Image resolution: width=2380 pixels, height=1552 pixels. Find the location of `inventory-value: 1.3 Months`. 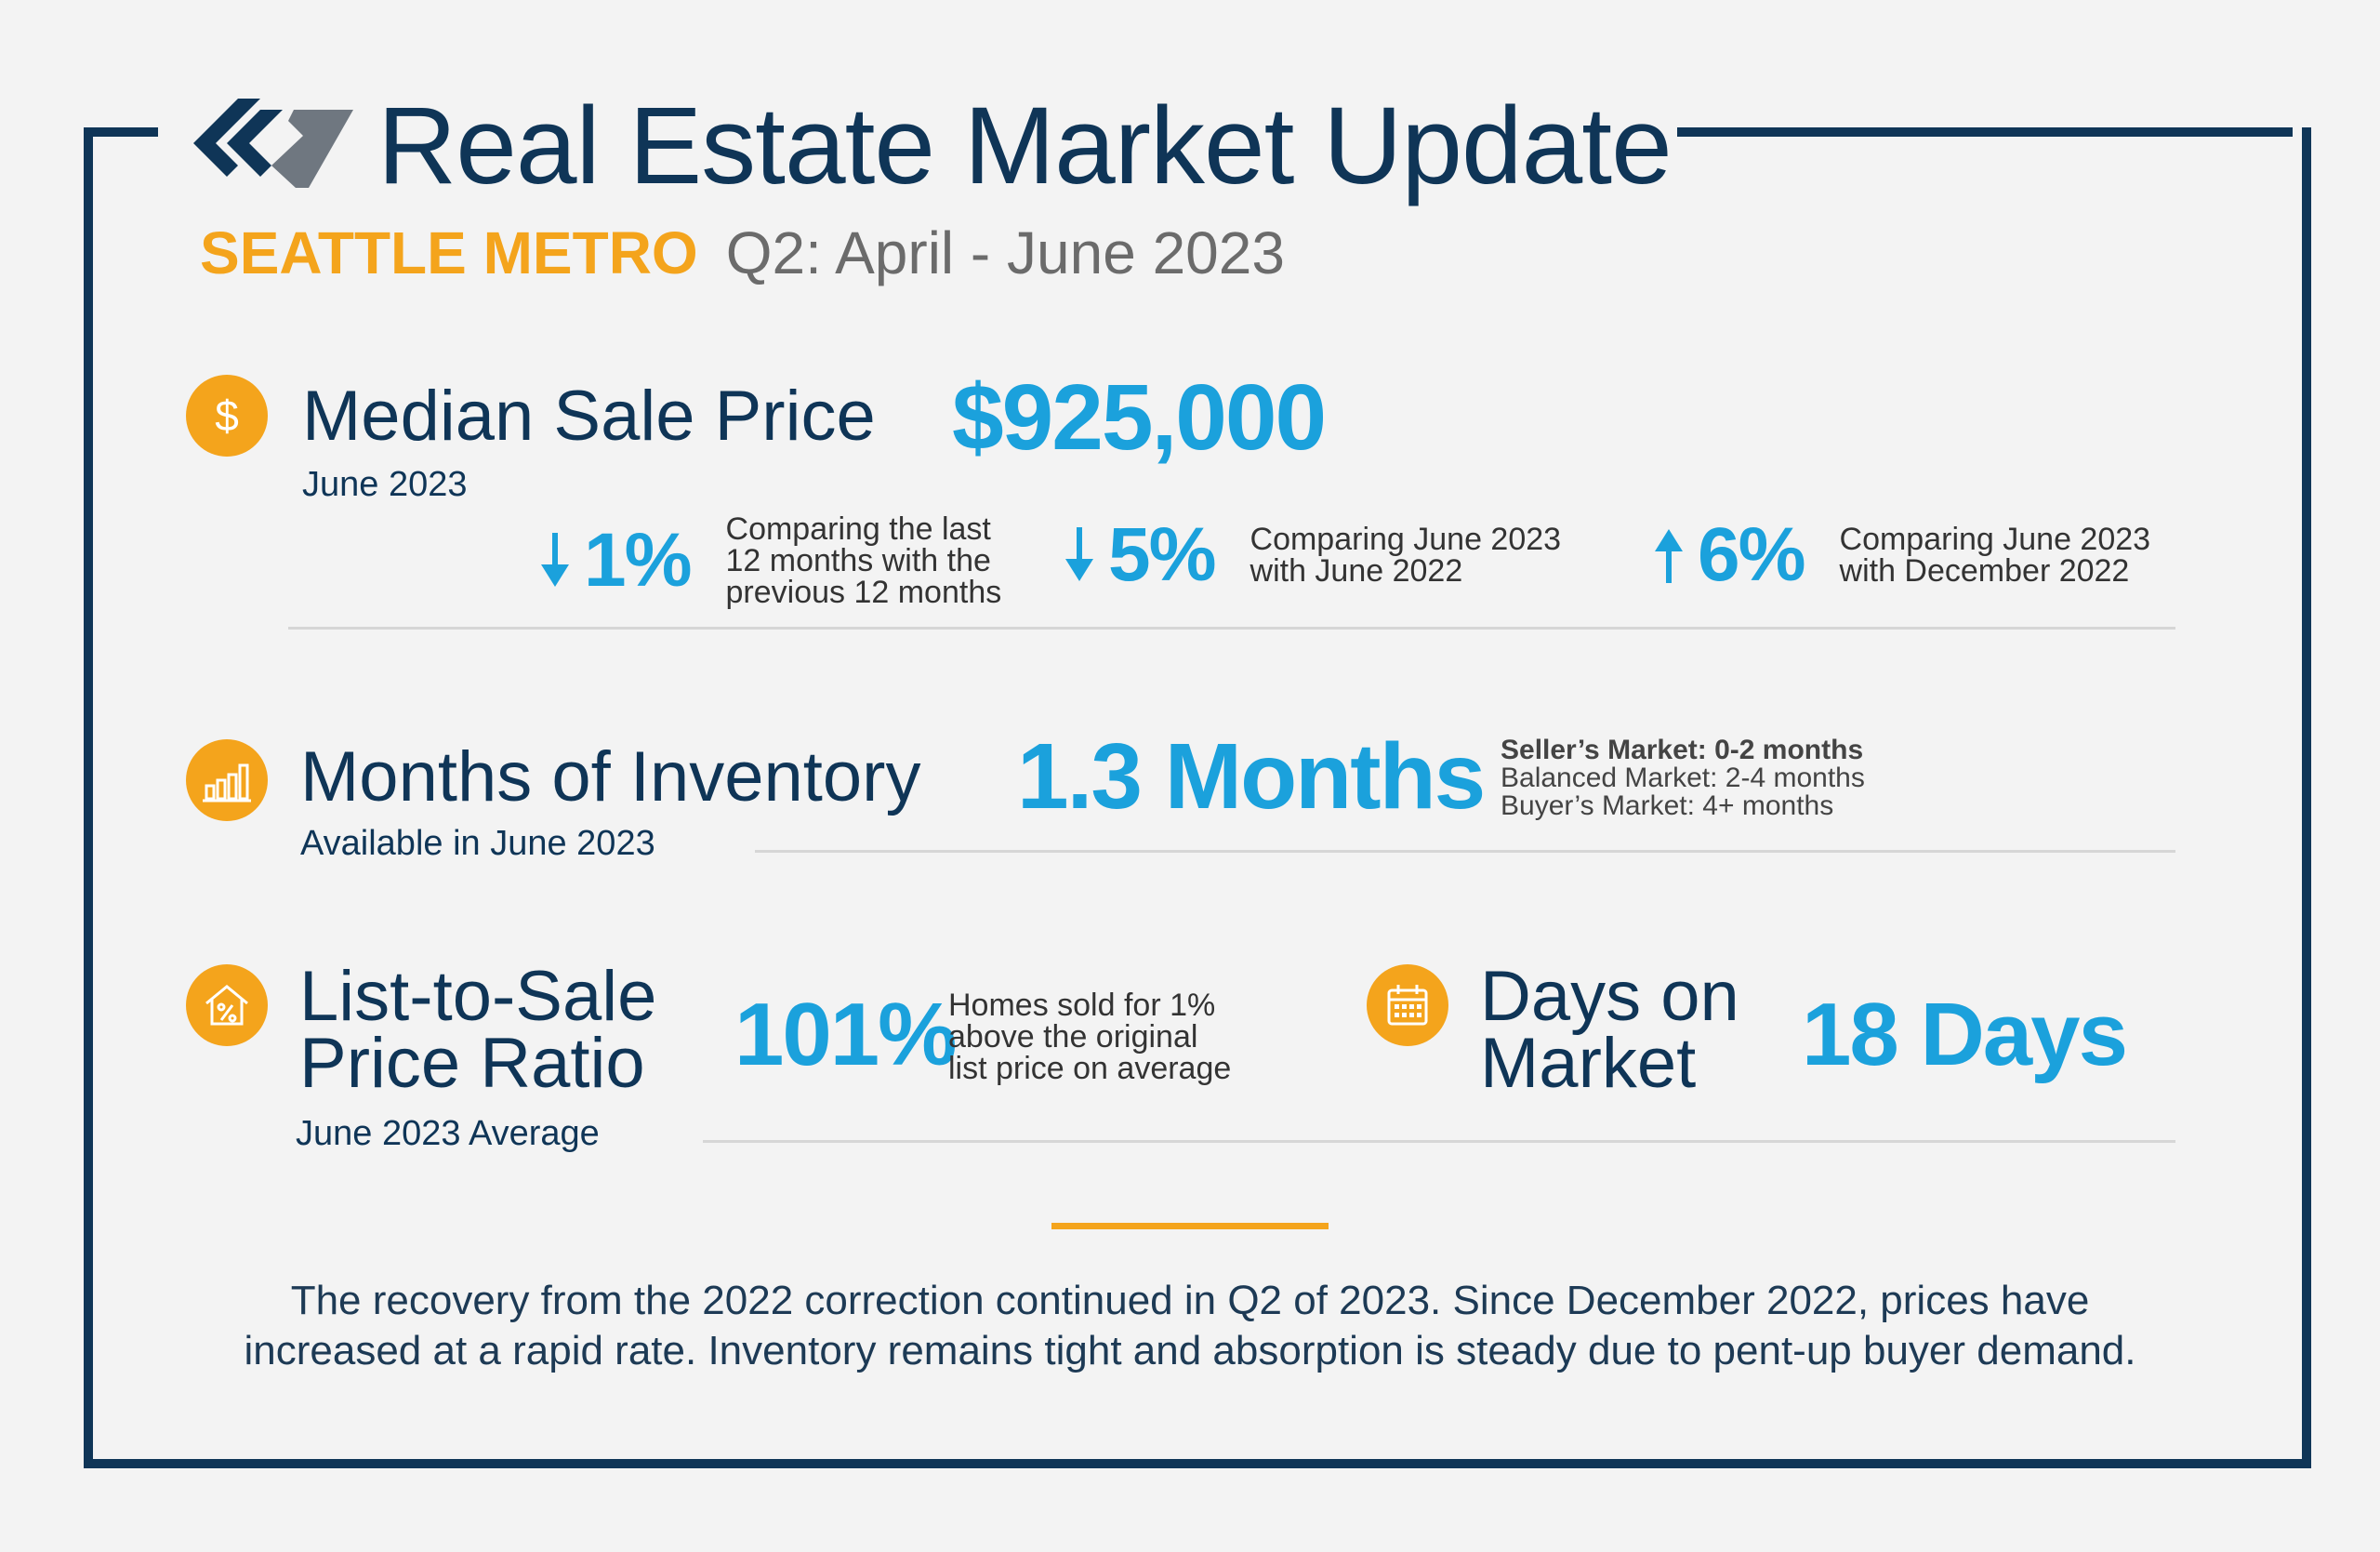

inventory-value: 1.3 Months is located at coordinates (1251, 776).